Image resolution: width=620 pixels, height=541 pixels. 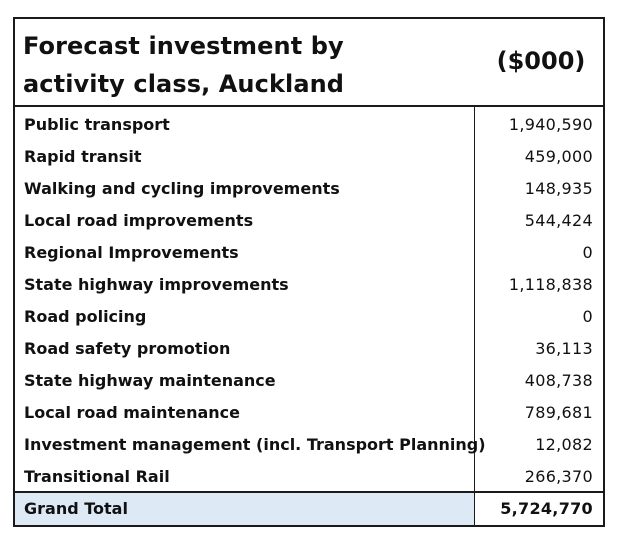 What do you see at coordinates (309, 508) in the screenshot?
I see `grand-total-row: Grand Total 5,724,770` at bounding box center [309, 508].